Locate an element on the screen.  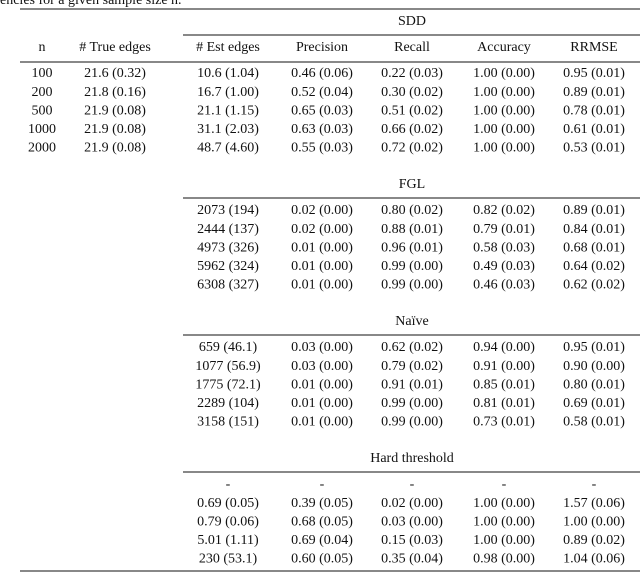
column-header: Precision is located at coordinates (322, 47).